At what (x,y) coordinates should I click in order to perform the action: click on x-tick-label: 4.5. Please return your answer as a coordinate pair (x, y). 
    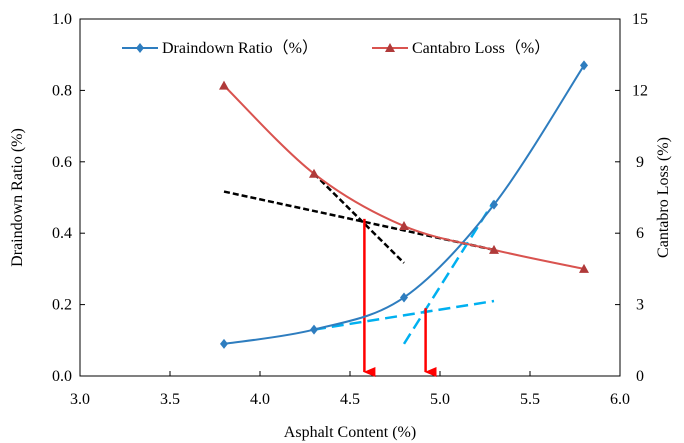
    Looking at the image, I should click on (350, 399).